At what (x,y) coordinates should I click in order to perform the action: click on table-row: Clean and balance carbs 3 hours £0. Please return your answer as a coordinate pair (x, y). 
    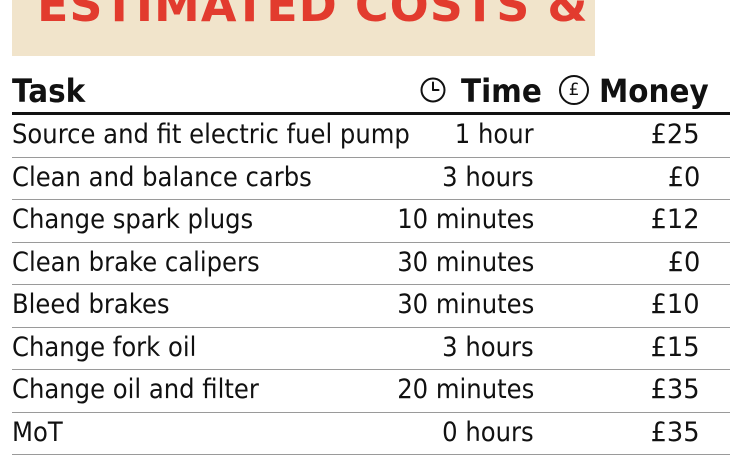
    Looking at the image, I should click on (371, 179).